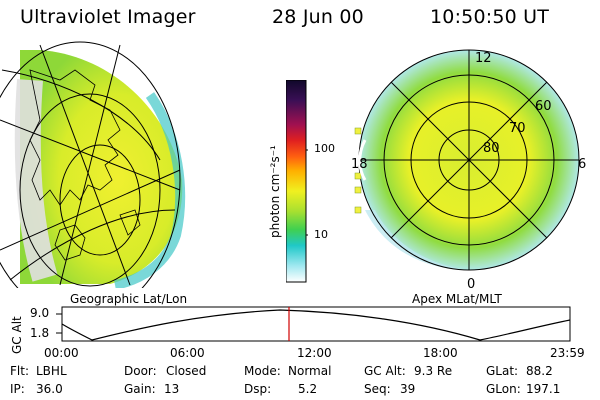  Describe the element at coordinates (433, 371) in the screenshot. I see `info-gcalt-value: 9.3 Re` at that location.